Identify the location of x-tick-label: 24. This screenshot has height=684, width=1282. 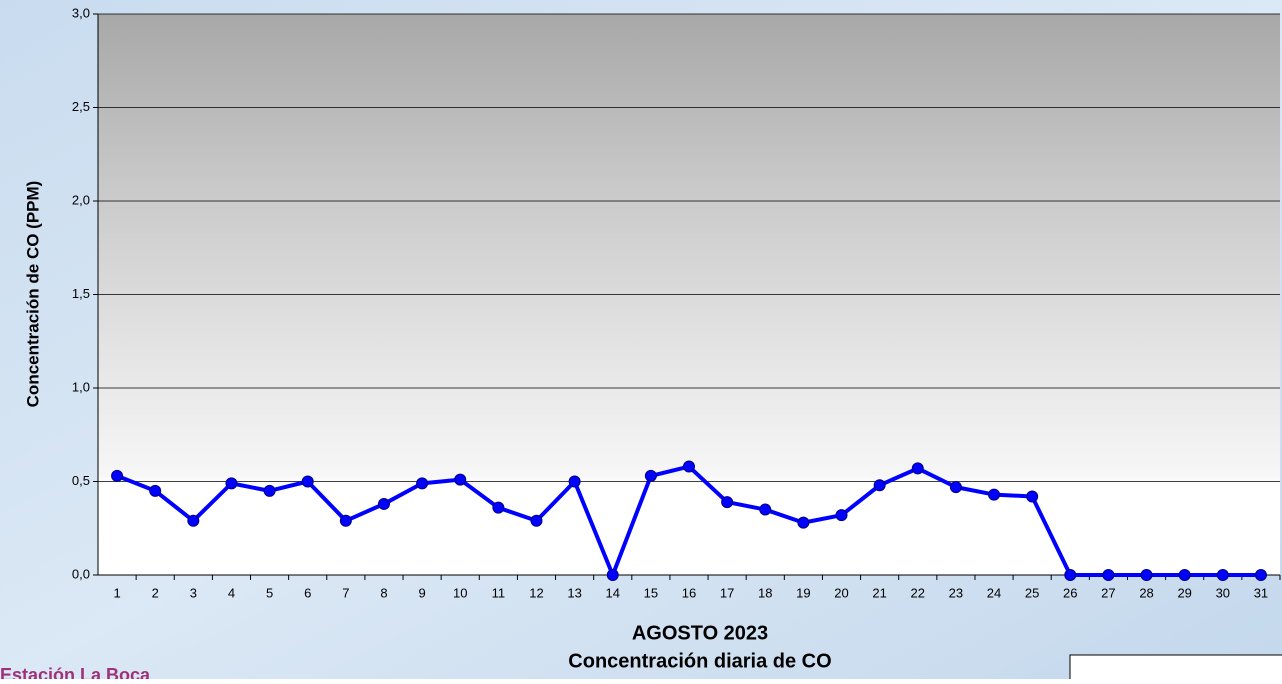
(994, 592).